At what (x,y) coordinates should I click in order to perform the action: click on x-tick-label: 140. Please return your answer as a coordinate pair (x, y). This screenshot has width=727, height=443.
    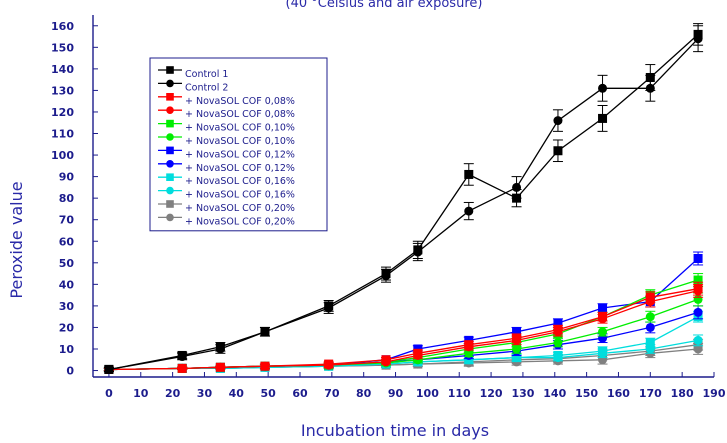
    Looking at the image, I should click on (554, 393).